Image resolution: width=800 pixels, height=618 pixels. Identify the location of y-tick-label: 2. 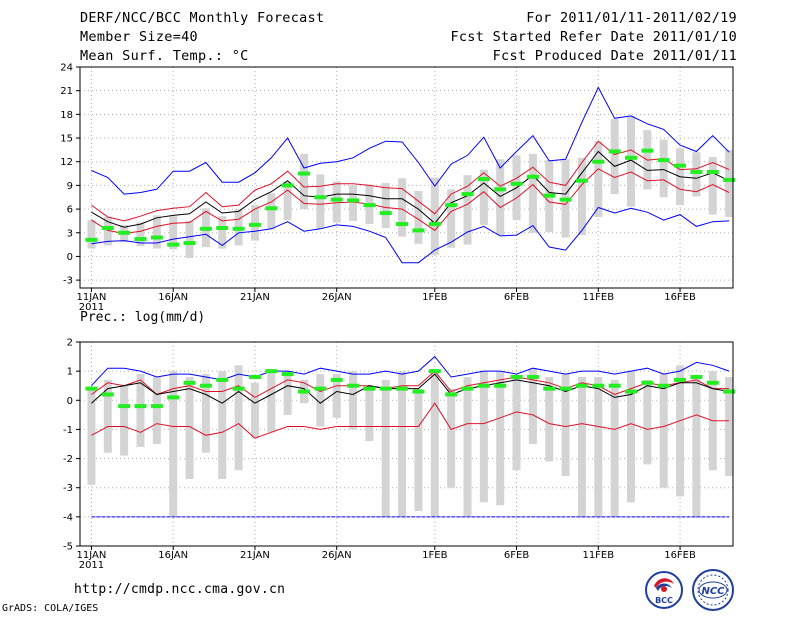
(70, 343).